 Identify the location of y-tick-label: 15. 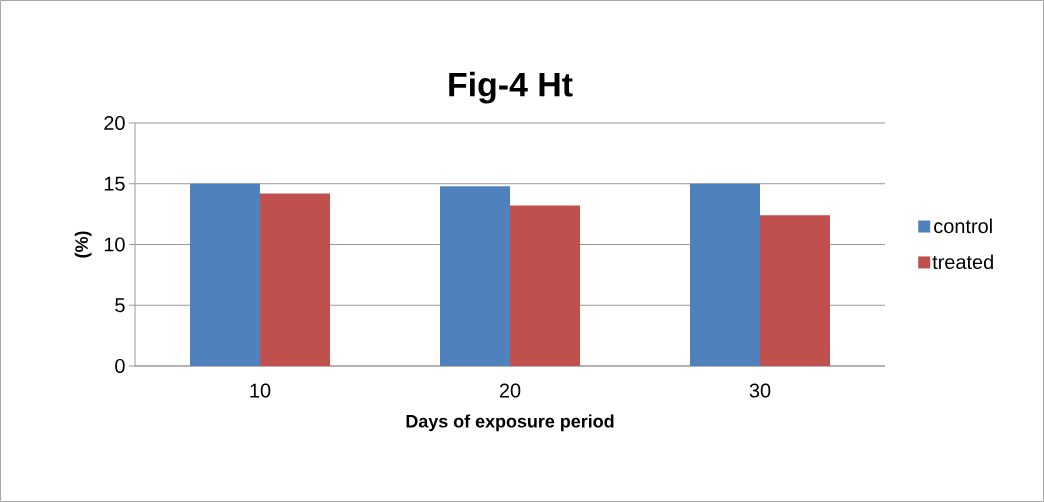
(114, 183).